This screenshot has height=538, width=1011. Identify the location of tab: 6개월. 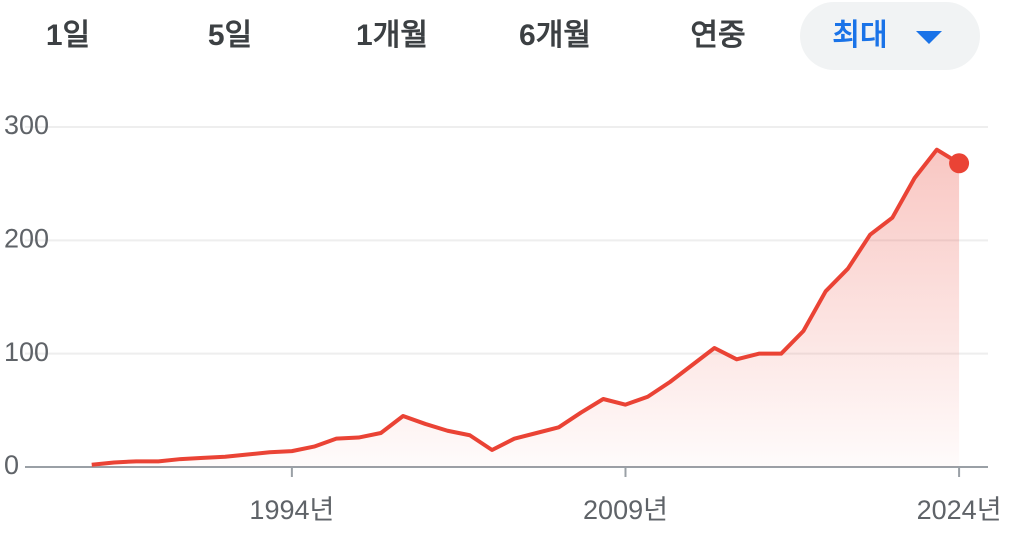
(555, 35).